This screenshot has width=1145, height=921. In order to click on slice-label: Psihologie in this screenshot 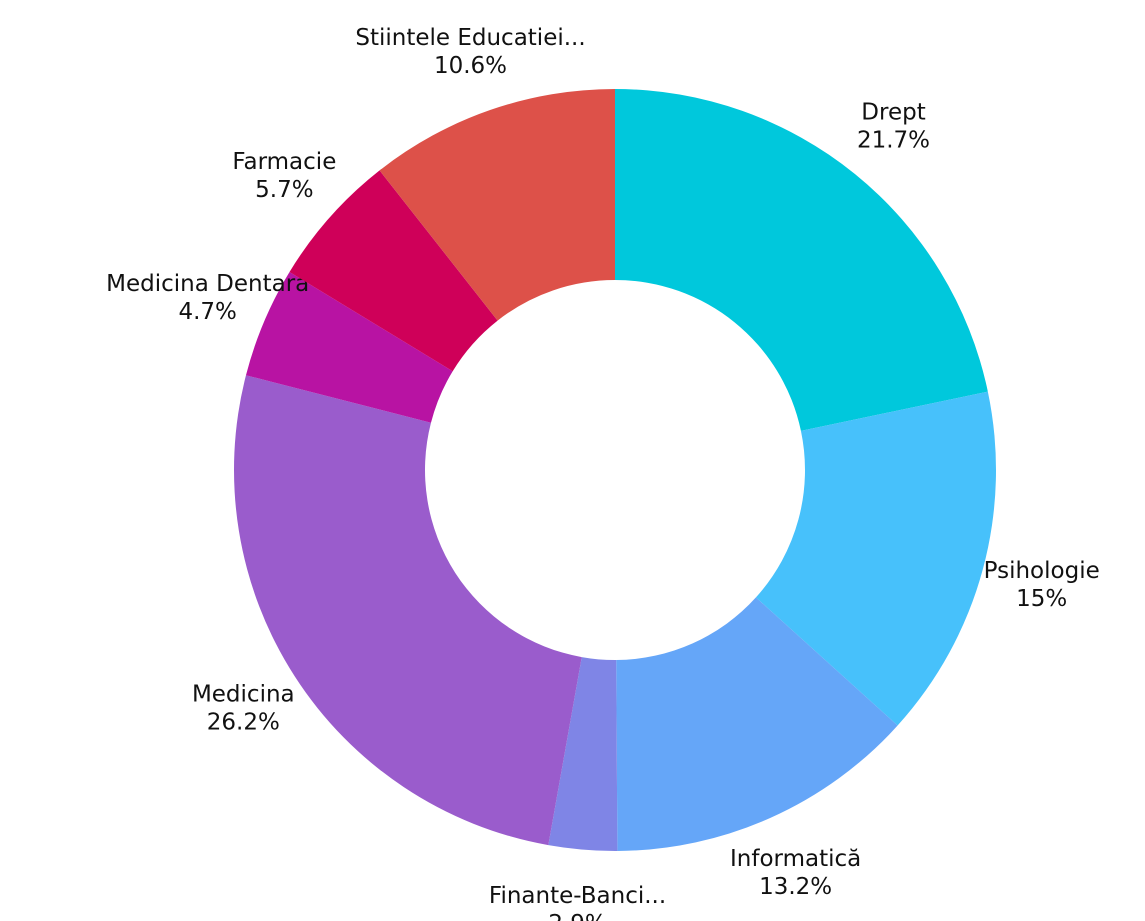, I will do `click(1042, 571)`.